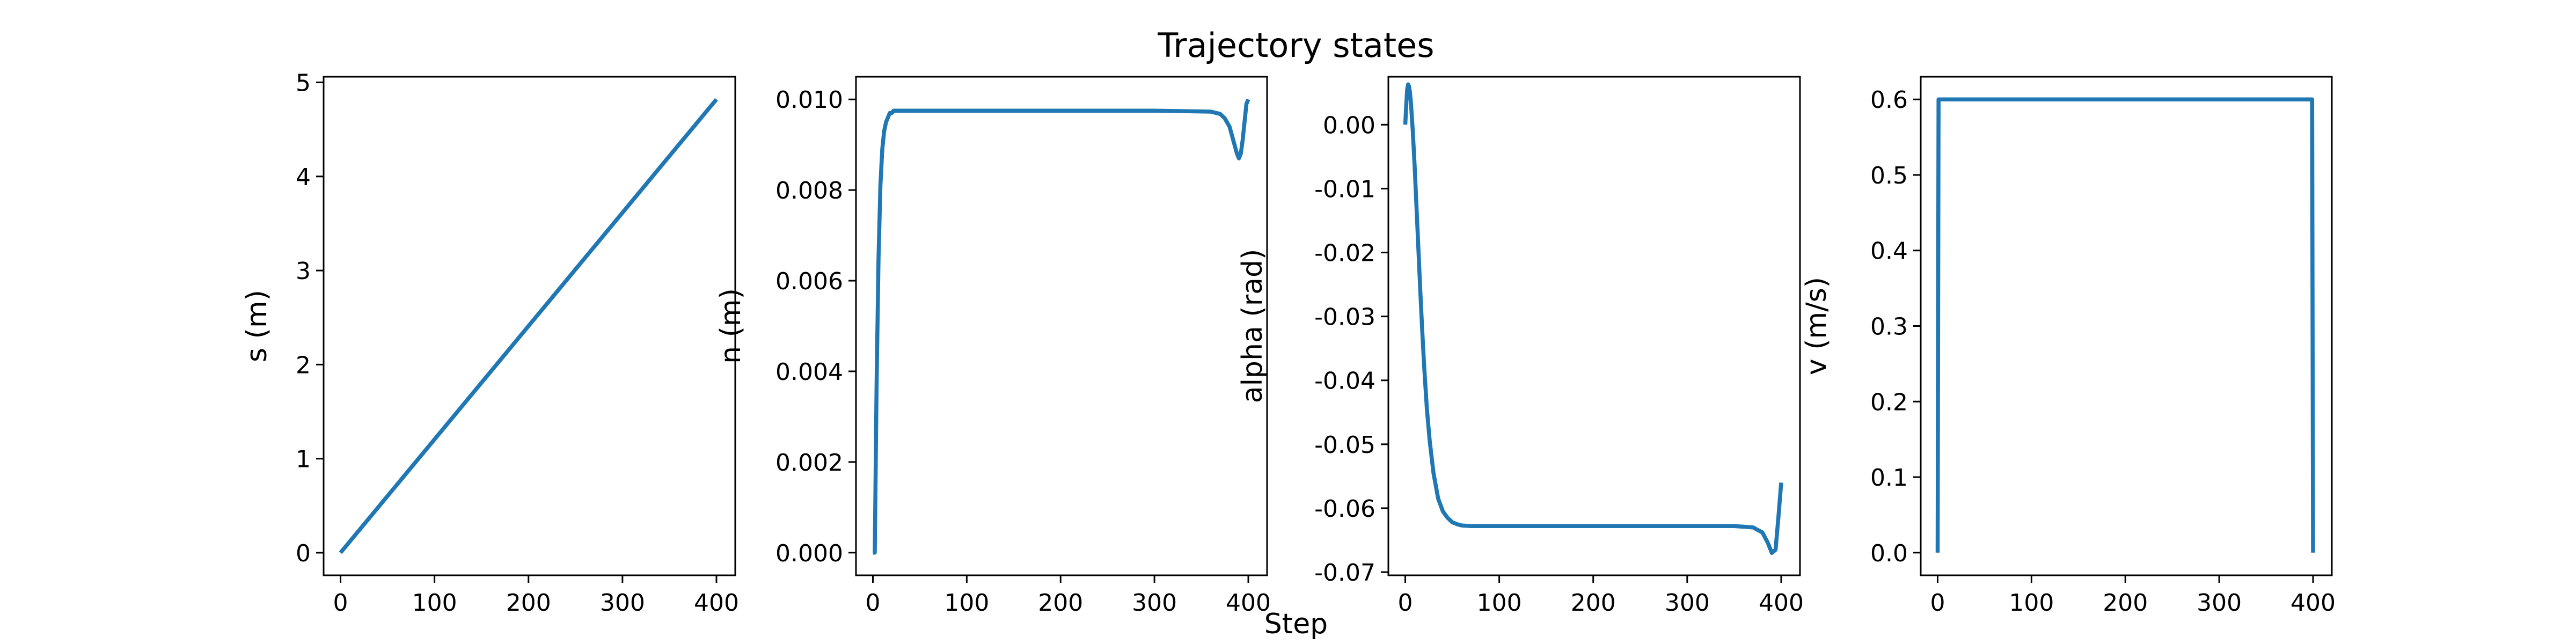 Image resolution: width=2576 pixels, height=644 pixels. Describe the element at coordinates (303, 83) in the screenshot. I see `s-y-tick-label: 5` at that location.